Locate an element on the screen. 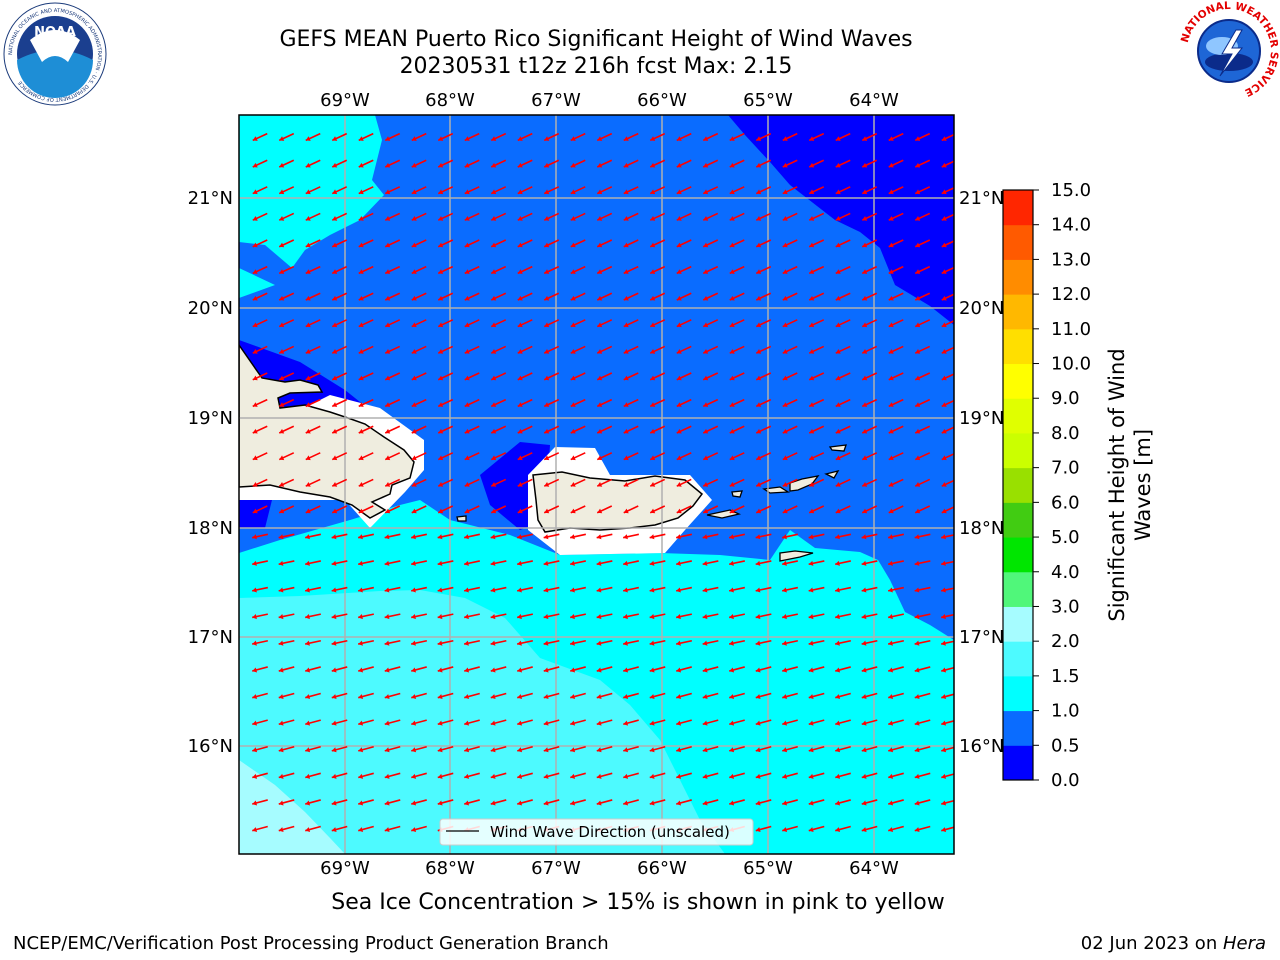 The width and height of the screenshot is (1280, 960). colorbar-tick-label: 10.0 is located at coordinates (1071, 364).